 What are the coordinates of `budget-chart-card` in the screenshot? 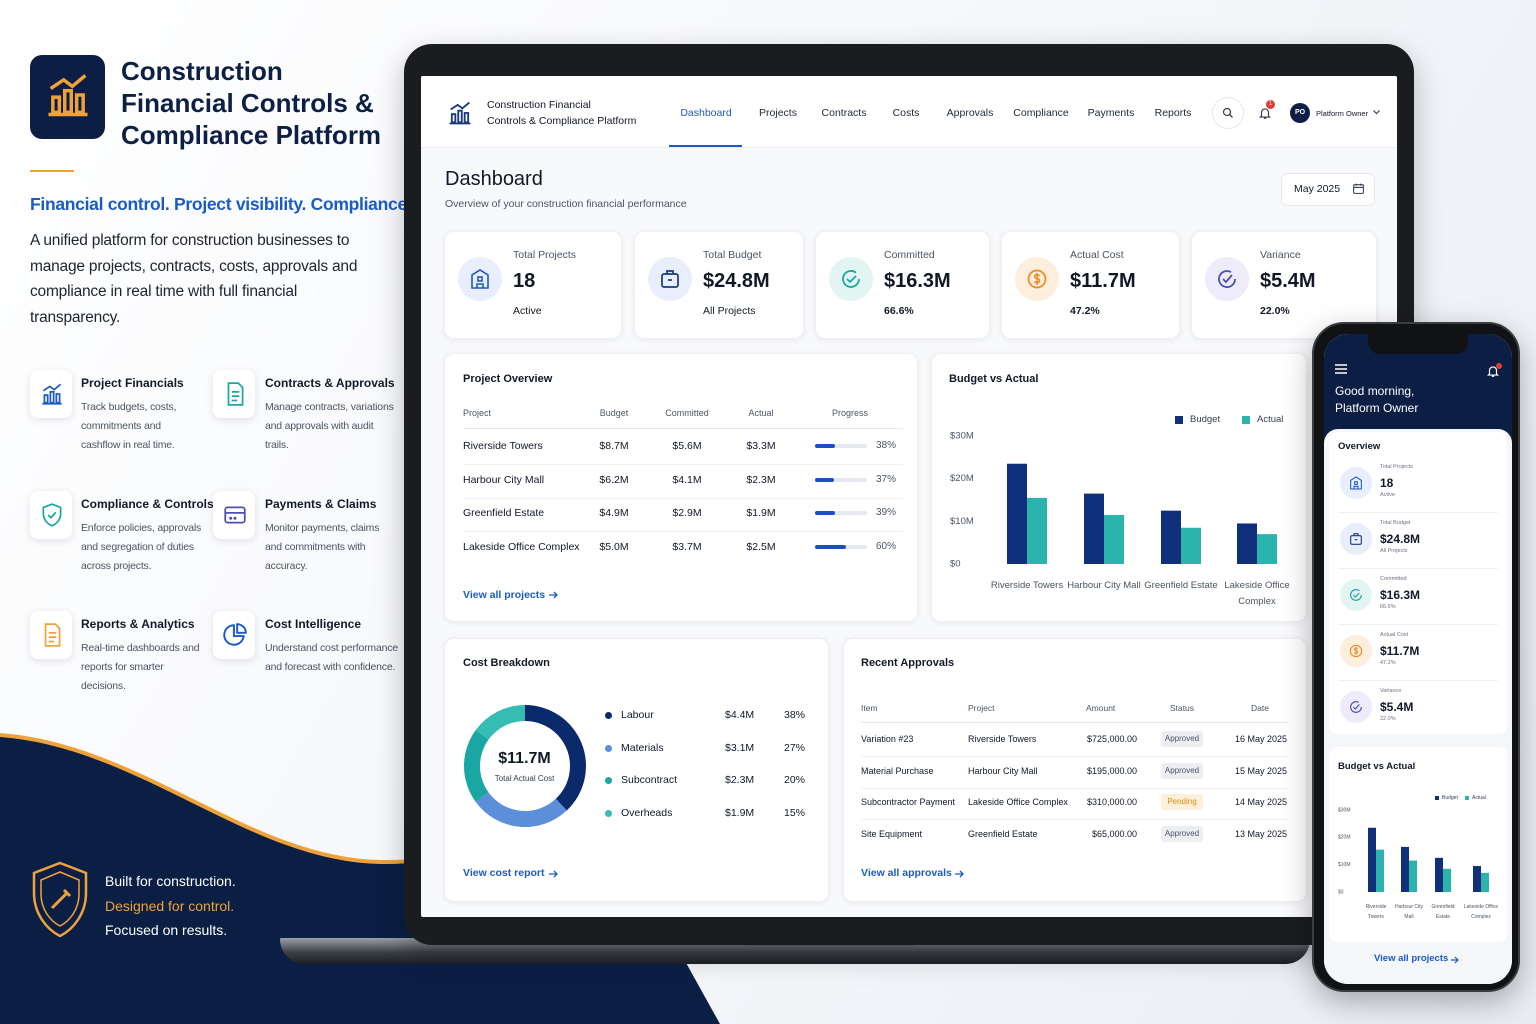 It's located at (1119, 487).